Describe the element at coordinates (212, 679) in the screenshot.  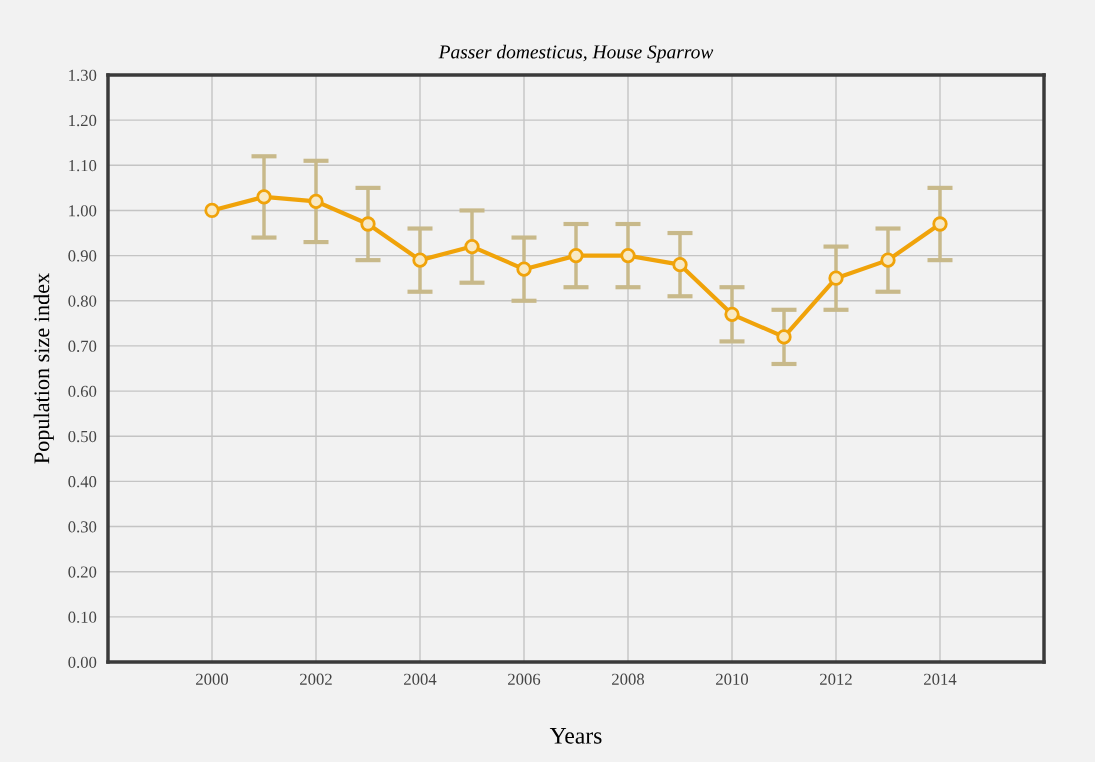
I see `x-tick-label: 2000` at that location.